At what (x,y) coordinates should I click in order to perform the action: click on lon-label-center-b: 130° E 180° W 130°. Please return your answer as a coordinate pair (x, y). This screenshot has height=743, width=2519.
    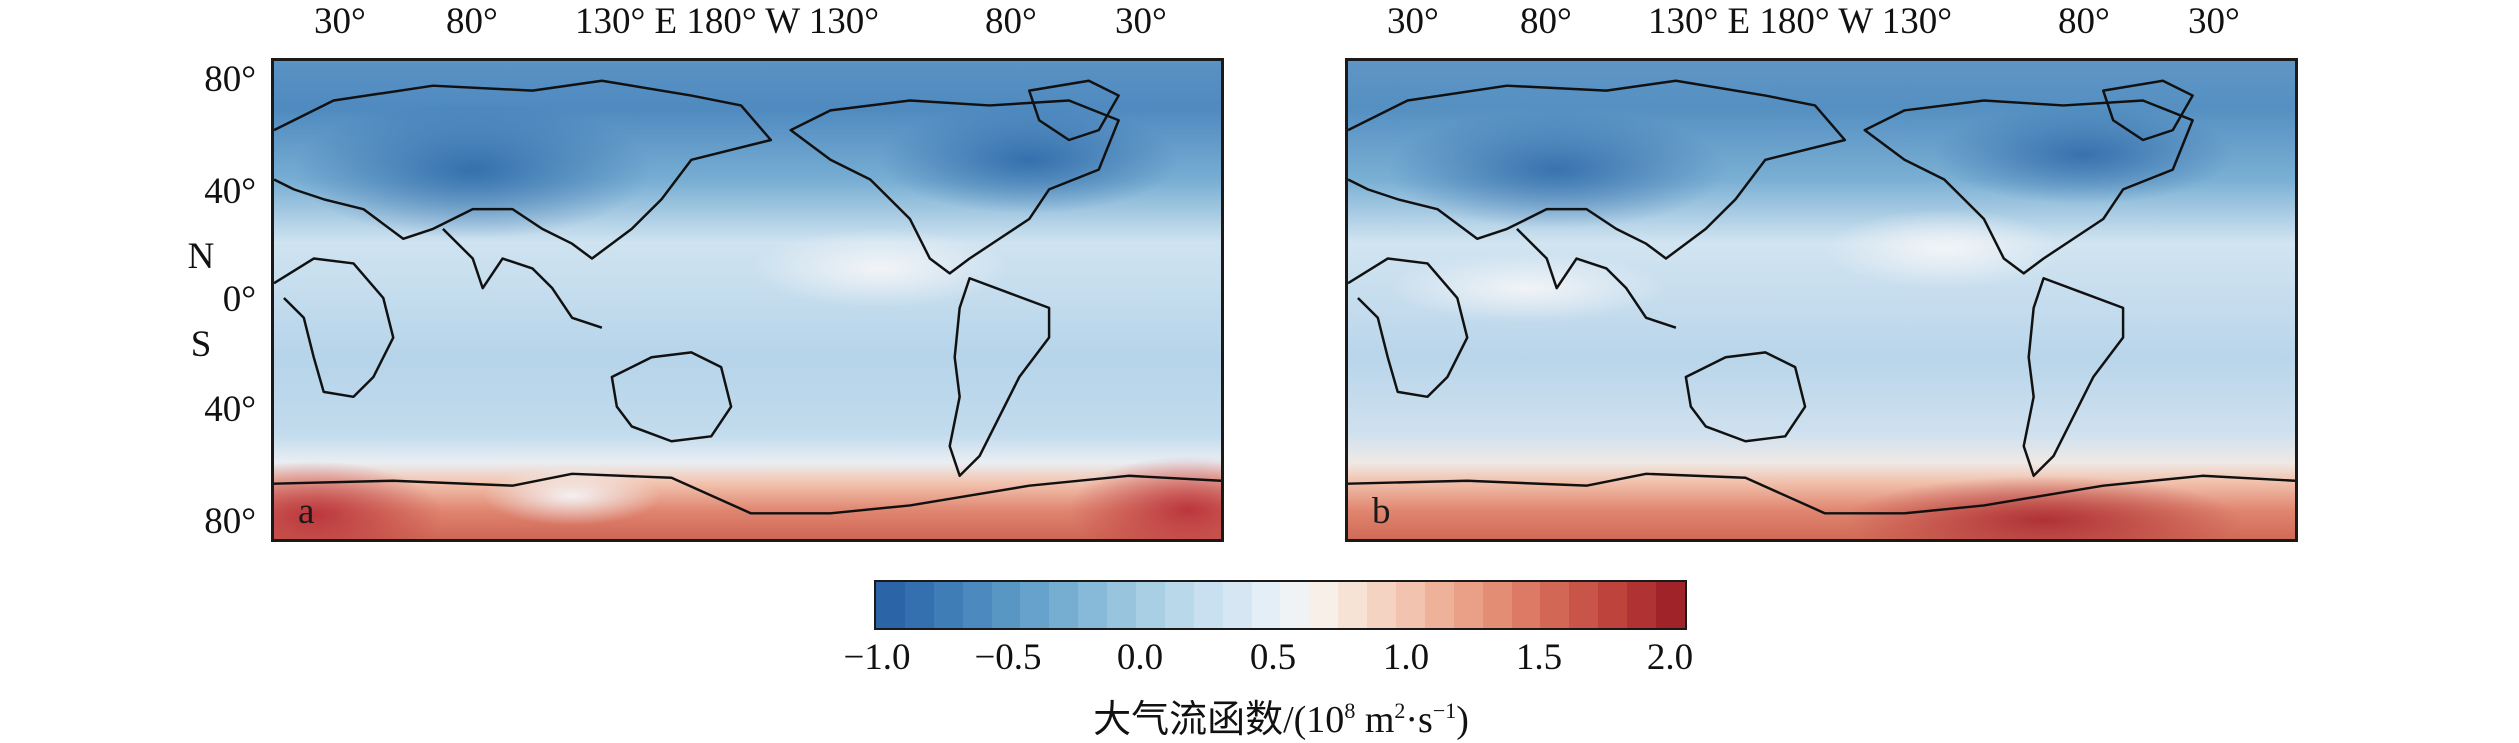
    Looking at the image, I should click on (1800, 21).